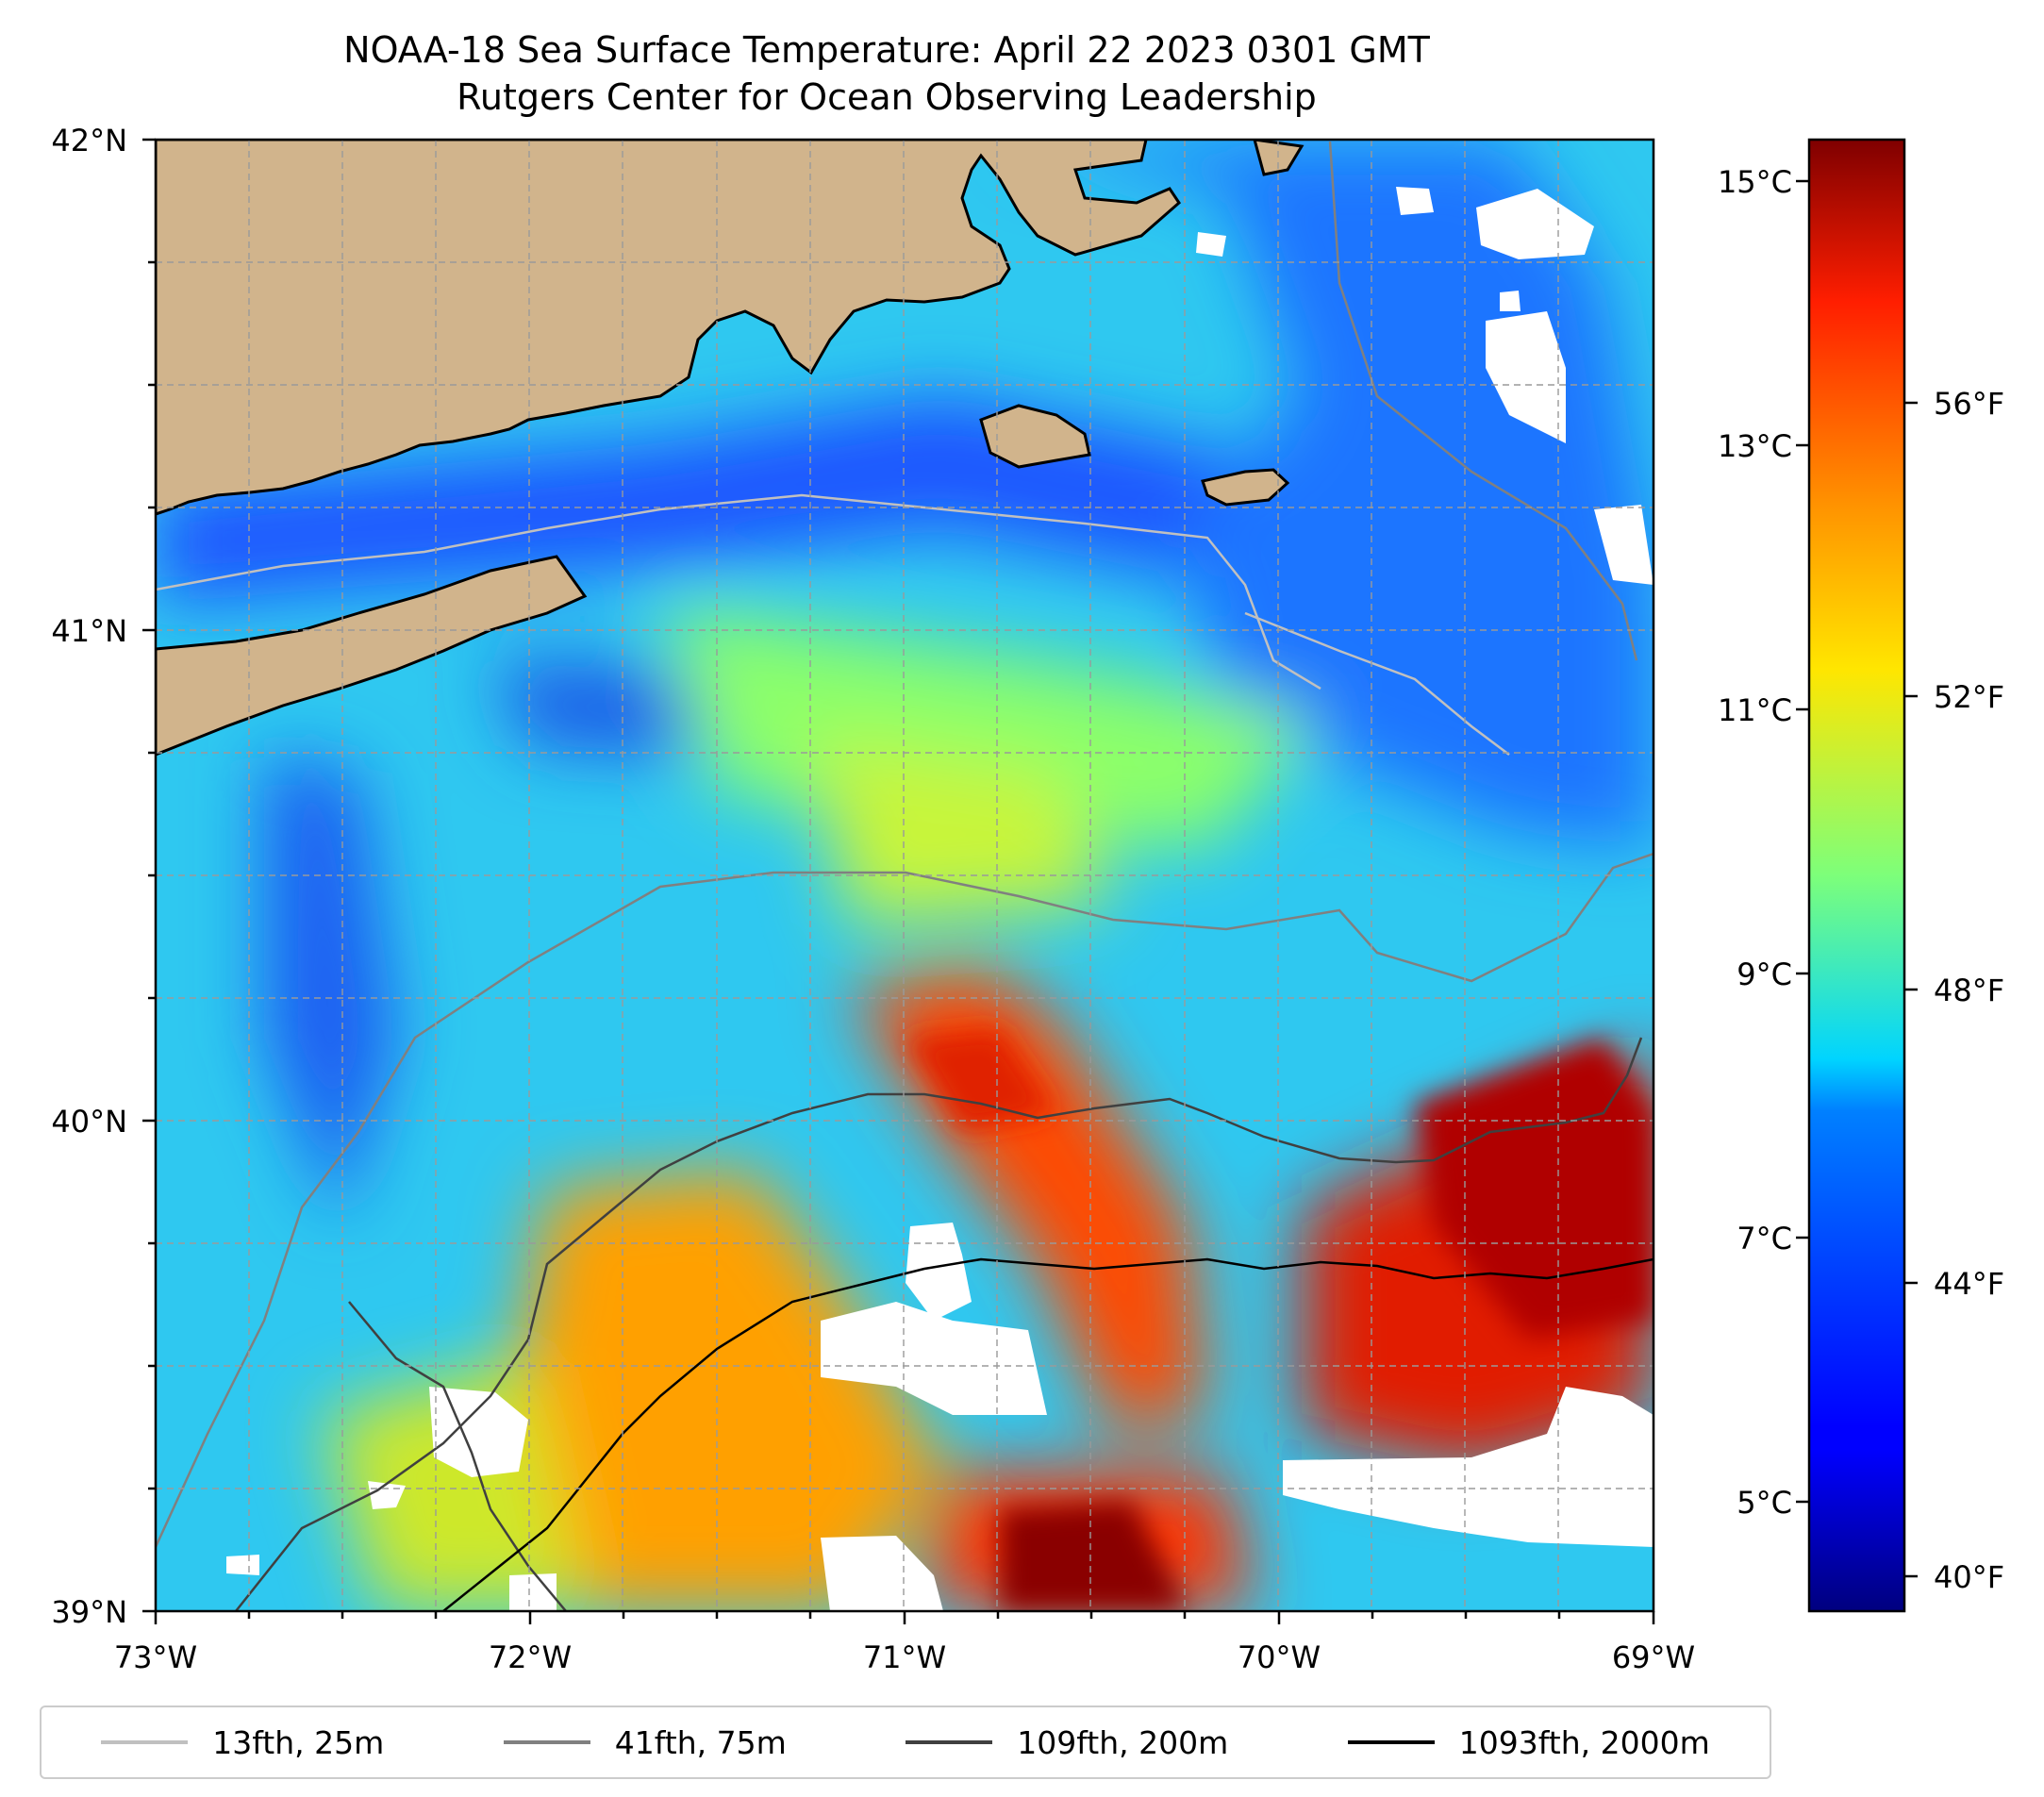 The width and height of the screenshot is (2044, 1797). What do you see at coordinates (89, 1612) in the screenshot?
I see `lat-label-39n: 39°N` at bounding box center [89, 1612].